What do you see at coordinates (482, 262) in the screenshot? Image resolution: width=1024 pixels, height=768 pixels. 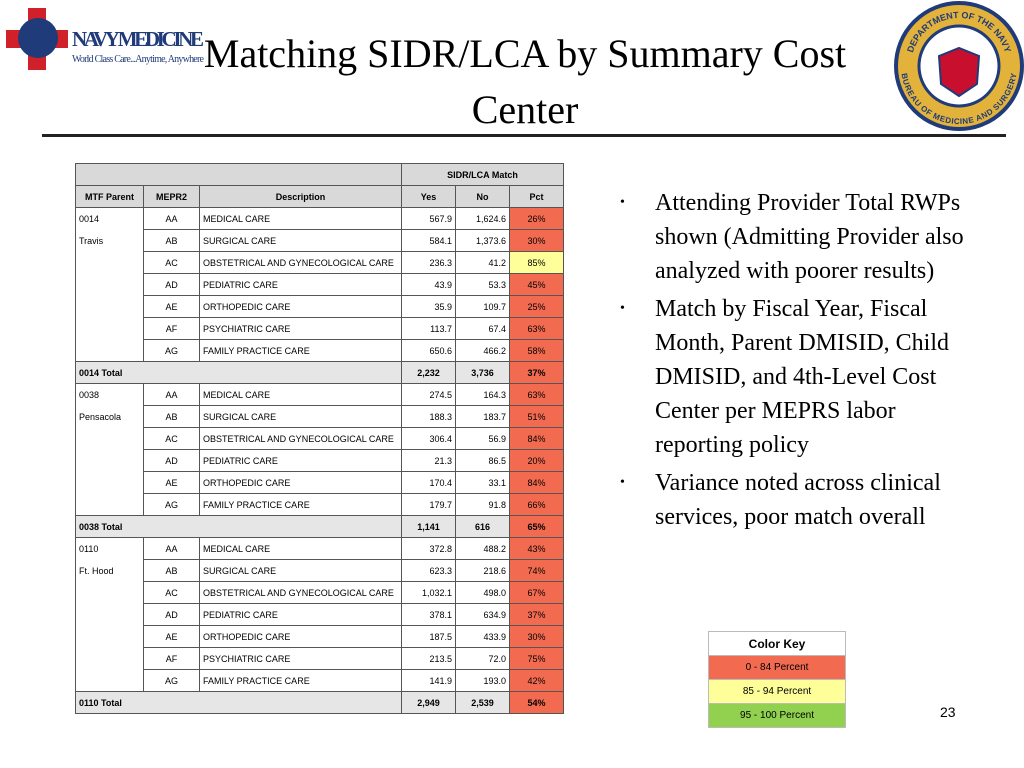 I see `no: 41.2` at bounding box center [482, 262].